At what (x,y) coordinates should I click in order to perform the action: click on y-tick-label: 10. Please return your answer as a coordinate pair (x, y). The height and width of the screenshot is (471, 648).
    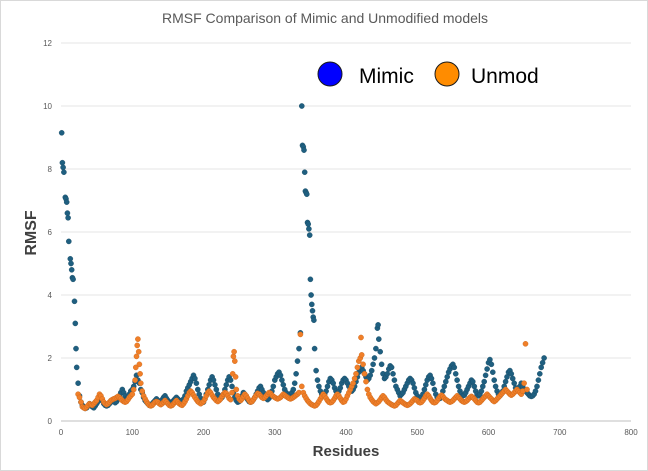
    Looking at the image, I should click on (47, 106).